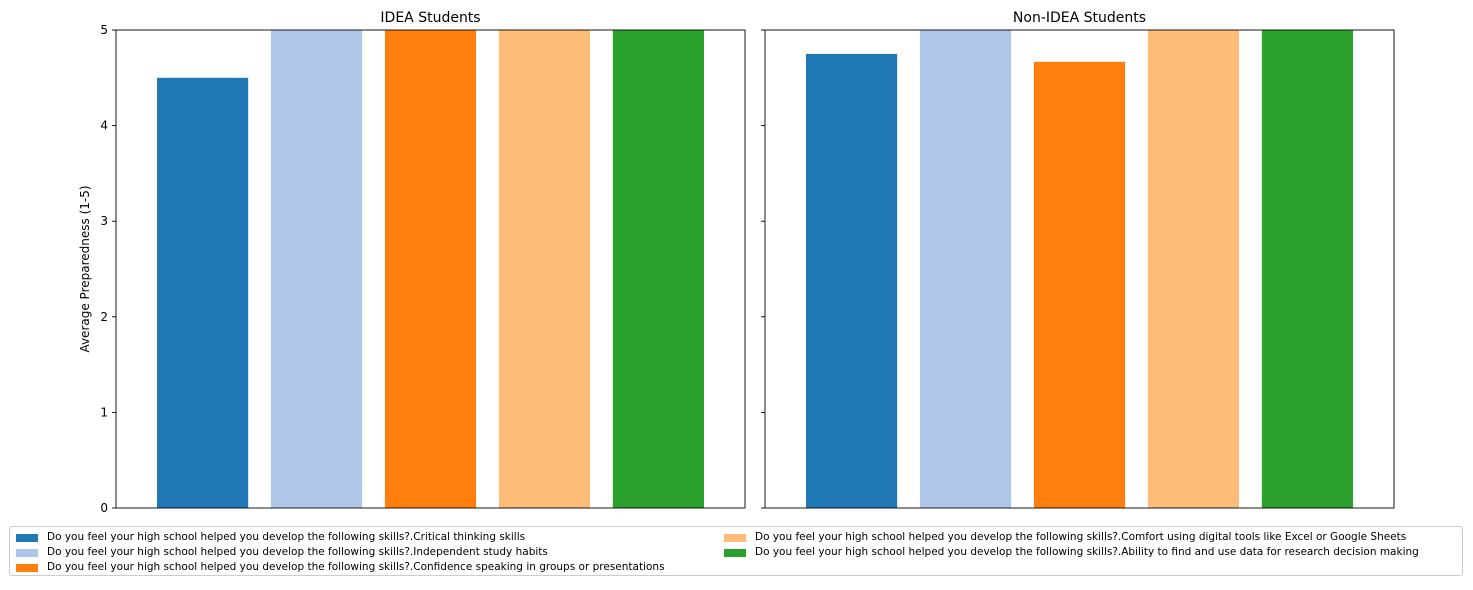 The width and height of the screenshot is (1473, 590). Describe the element at coordinates (104, 412) in the screenshot. I see `y-tick-label-0-1: 1` at that location.